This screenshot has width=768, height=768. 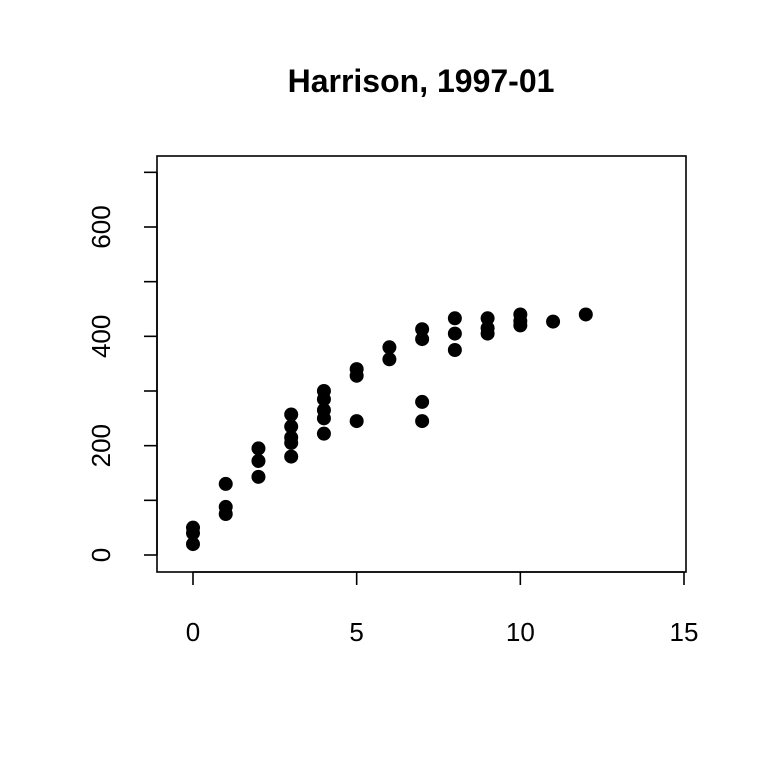 I want to click on y-tick-label: 0, so click(x=101, y=555).